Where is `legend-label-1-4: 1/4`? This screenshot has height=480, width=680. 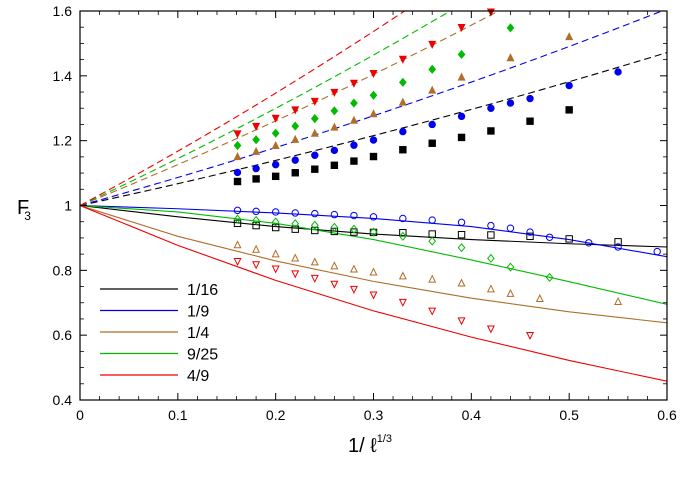 legend-label-1-4: 1/4 is located at coordinates (198, 333).